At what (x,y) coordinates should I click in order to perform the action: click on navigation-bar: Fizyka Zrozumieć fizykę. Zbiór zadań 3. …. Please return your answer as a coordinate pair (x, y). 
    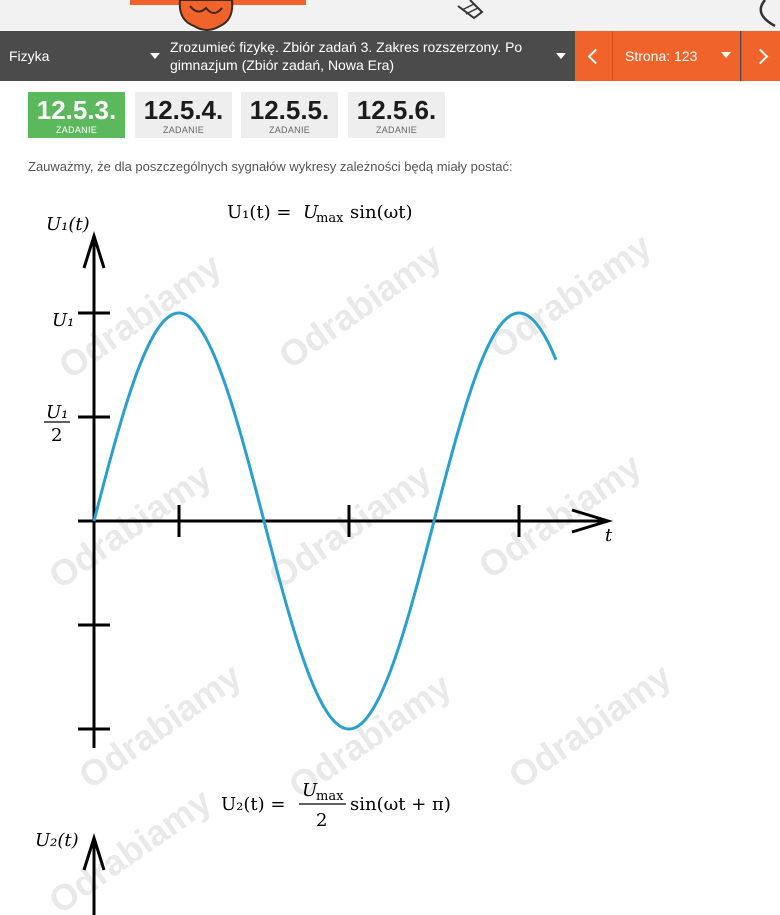
    Looking at the image, I should click on (390, 56).